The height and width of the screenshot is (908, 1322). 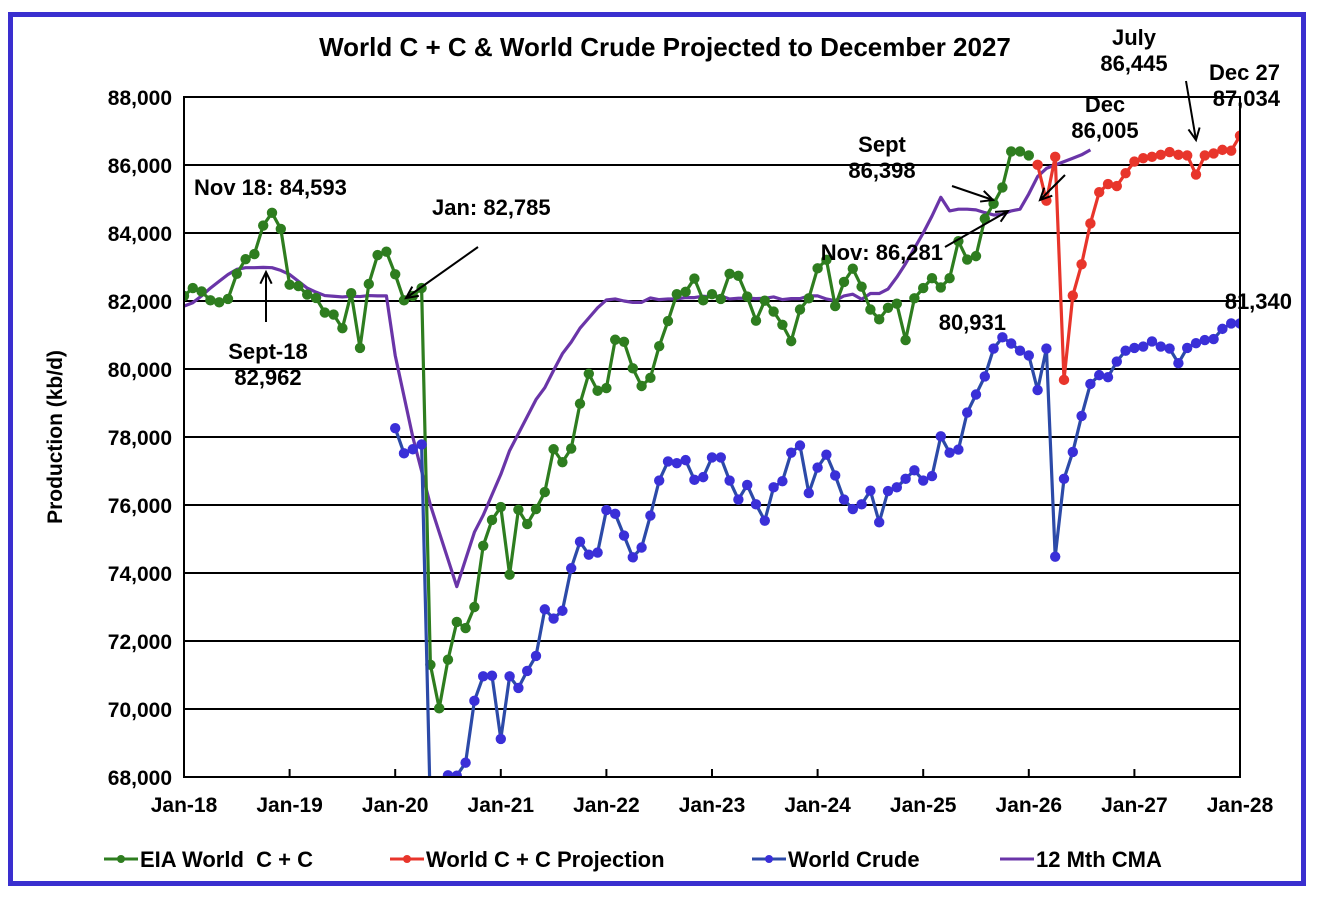 What do you see at coordinates (854, 859) in the screenshot?
I see `legend-label: World Crude` at bounding box center [854, 859].